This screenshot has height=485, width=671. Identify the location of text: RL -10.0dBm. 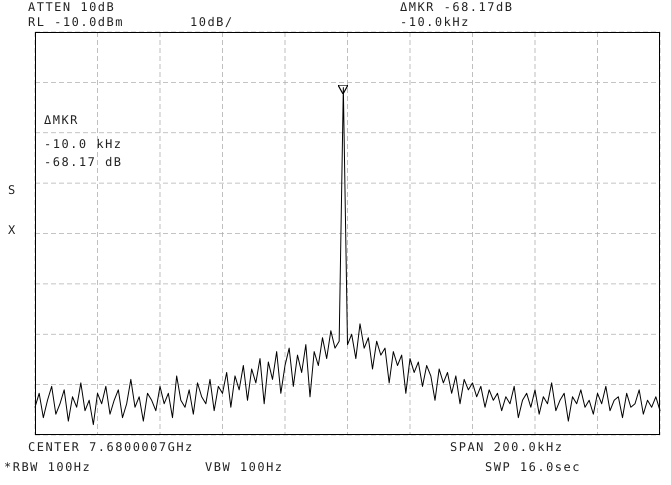
(76, 22).